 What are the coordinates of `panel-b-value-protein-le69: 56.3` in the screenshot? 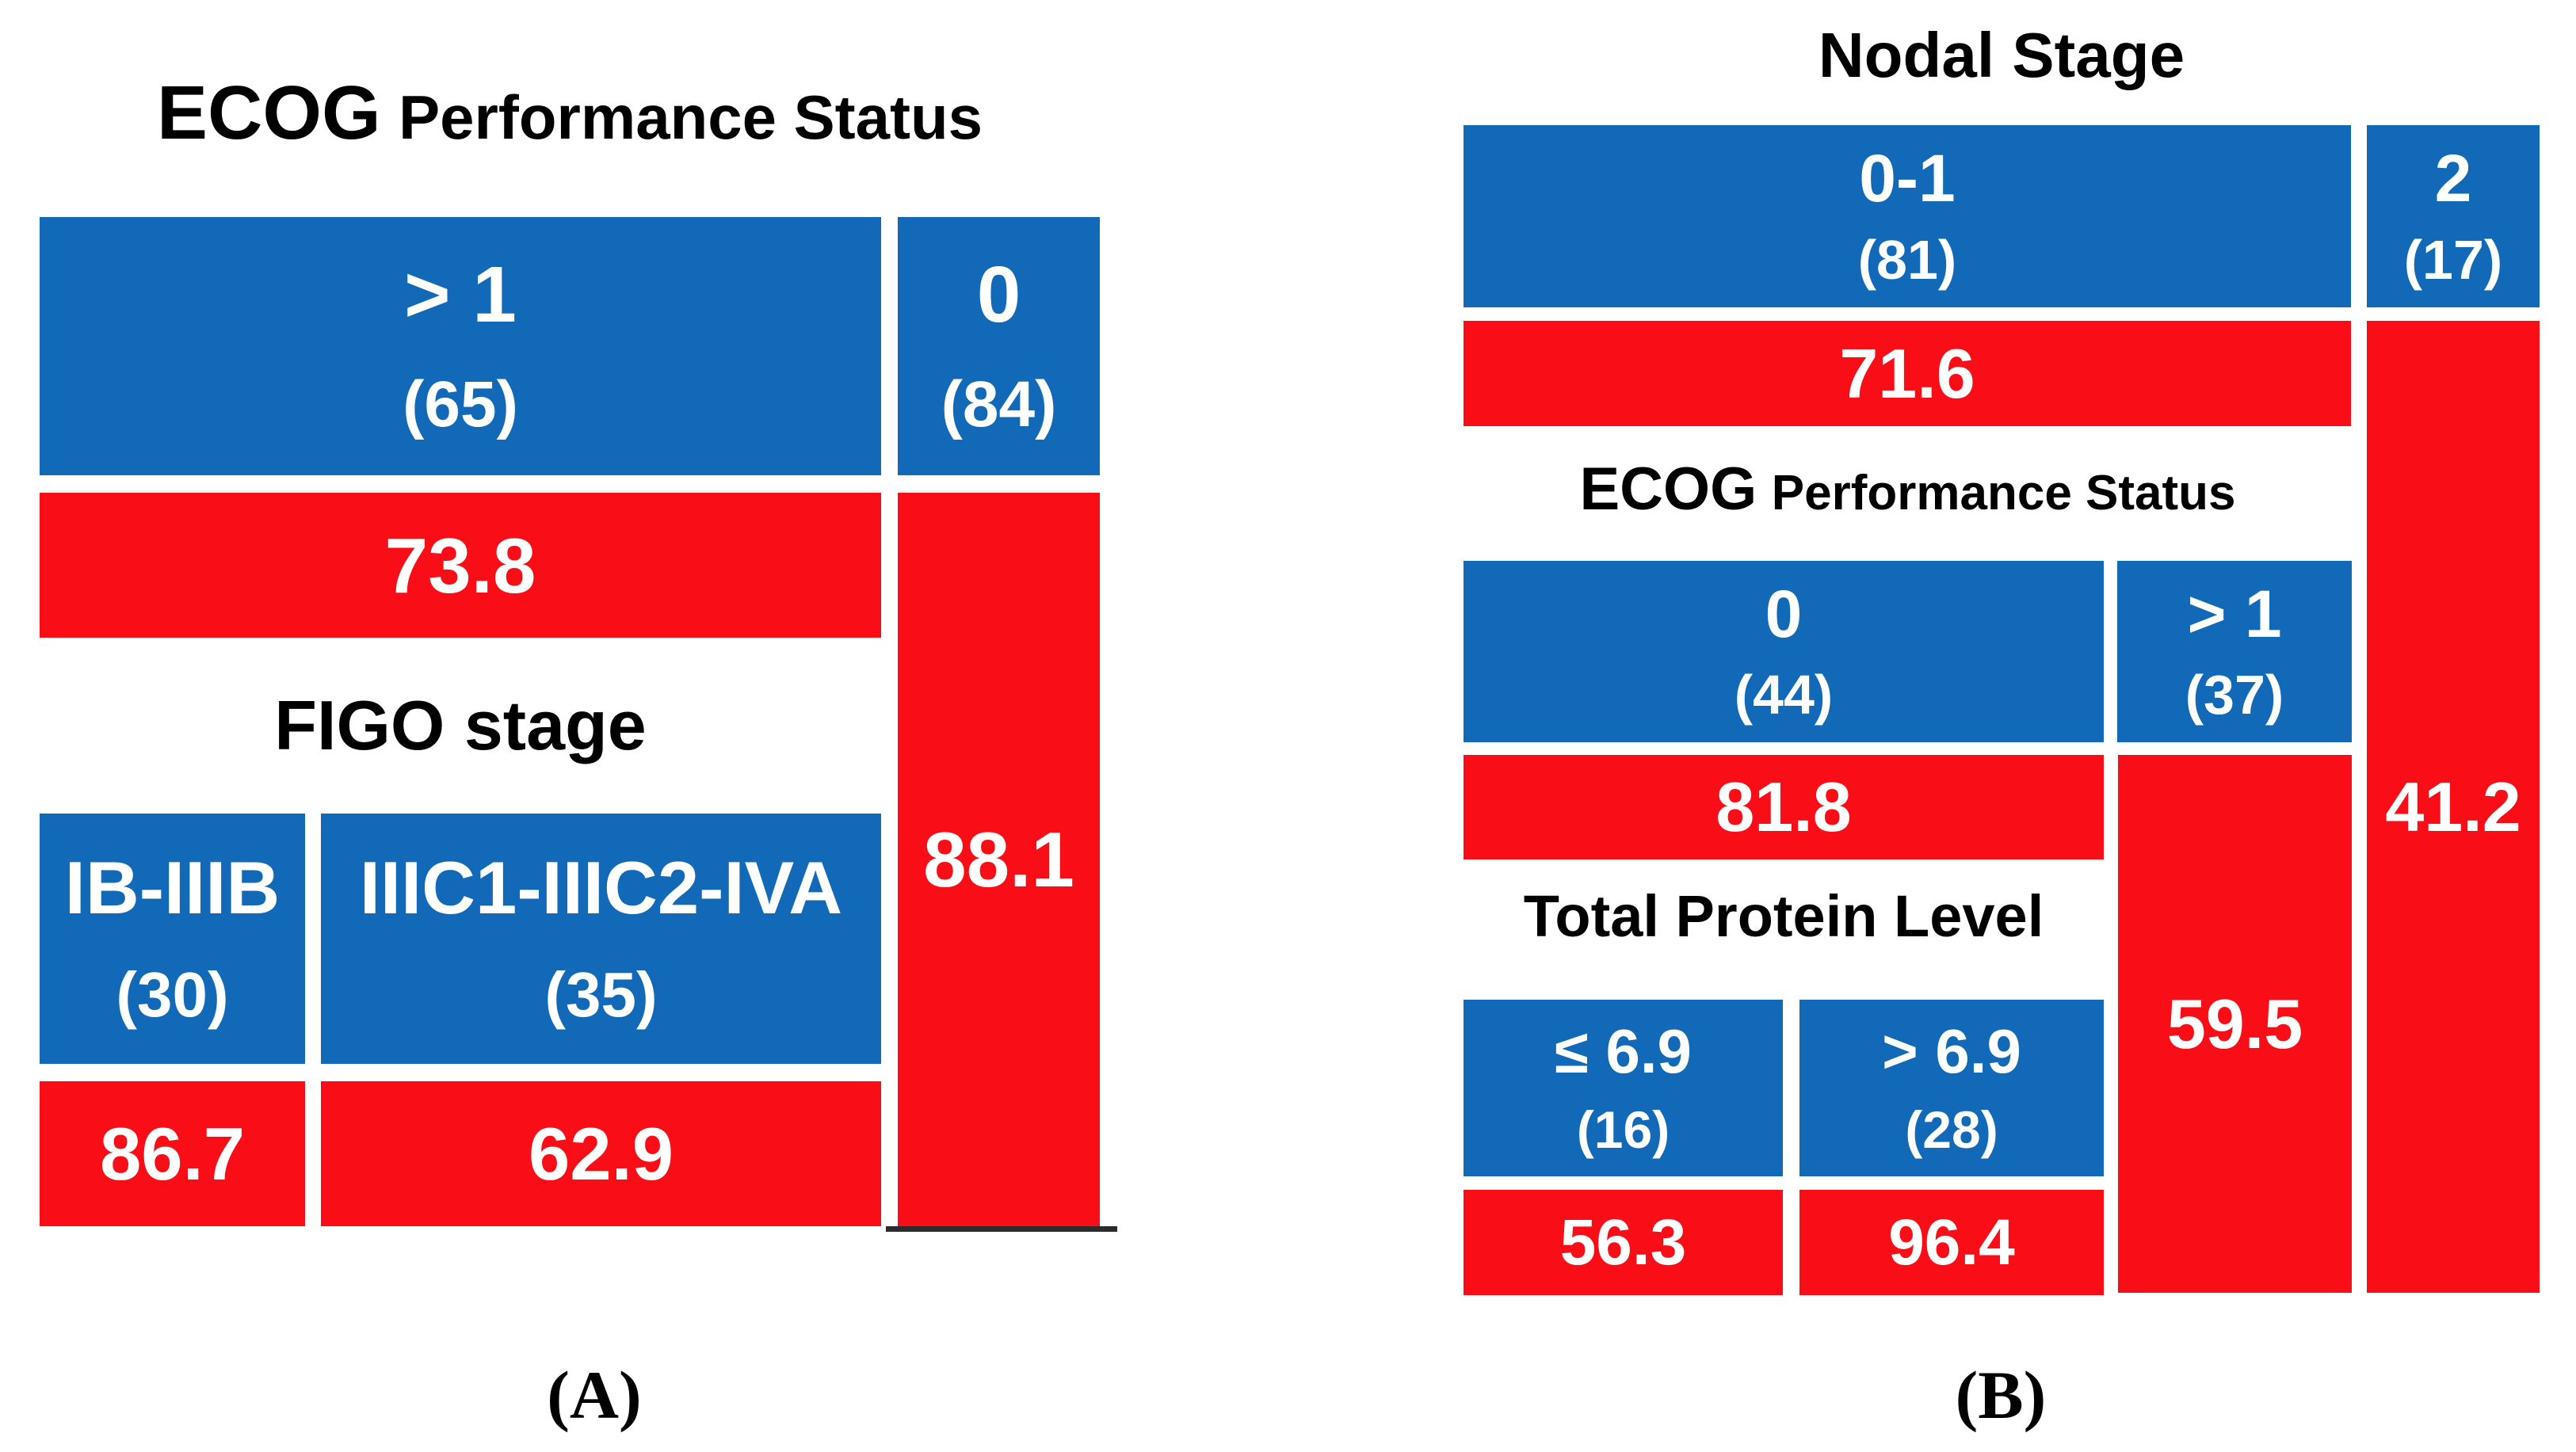 It's located at (1623, 1243).